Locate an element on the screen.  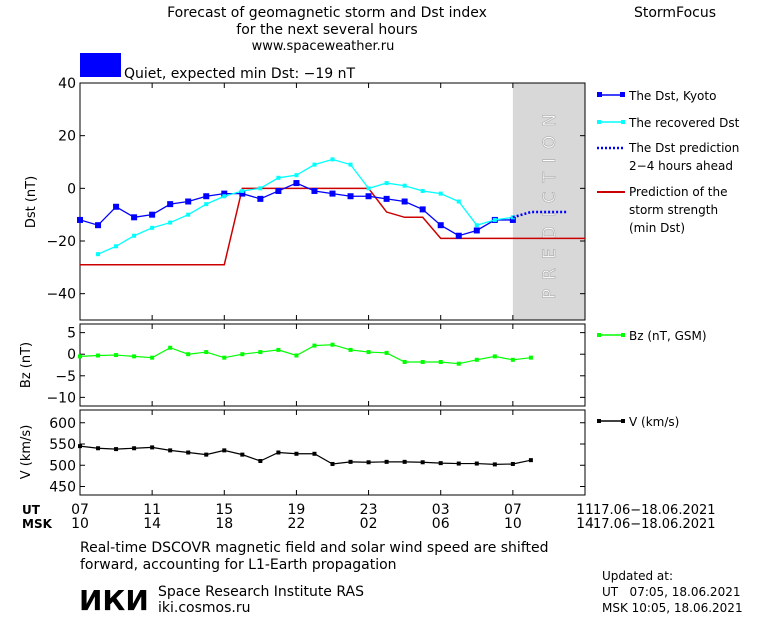
v-y-axis: 600 550 500 450 is located at coordinates (317, 453).